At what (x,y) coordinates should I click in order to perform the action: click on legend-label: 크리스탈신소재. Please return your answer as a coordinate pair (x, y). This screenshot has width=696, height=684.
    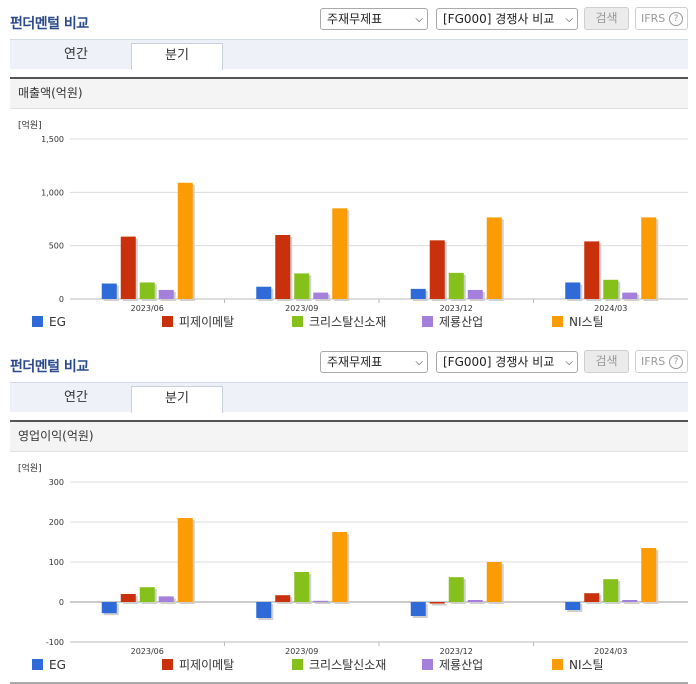
    Looking at the image, I should click on (348, 665).